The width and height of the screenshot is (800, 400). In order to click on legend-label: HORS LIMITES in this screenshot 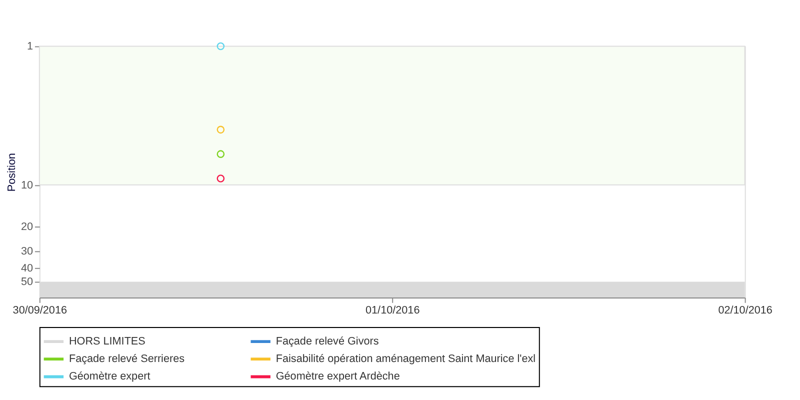, I will do `click(107, 342)`.